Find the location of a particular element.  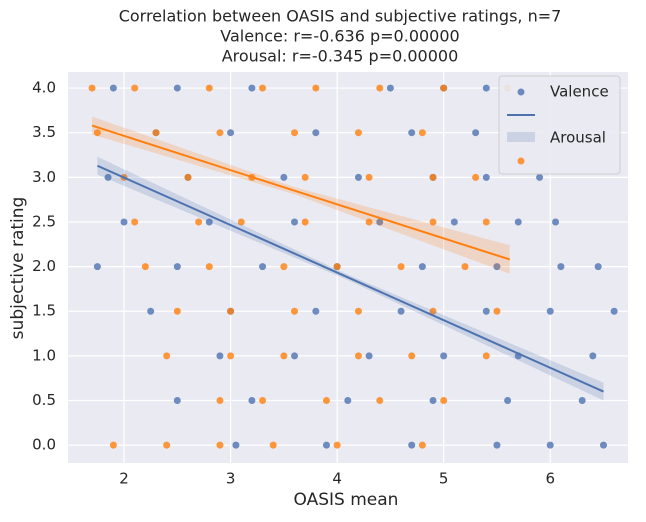

x-tick-label: 4 is located at coordinates (337, 479).